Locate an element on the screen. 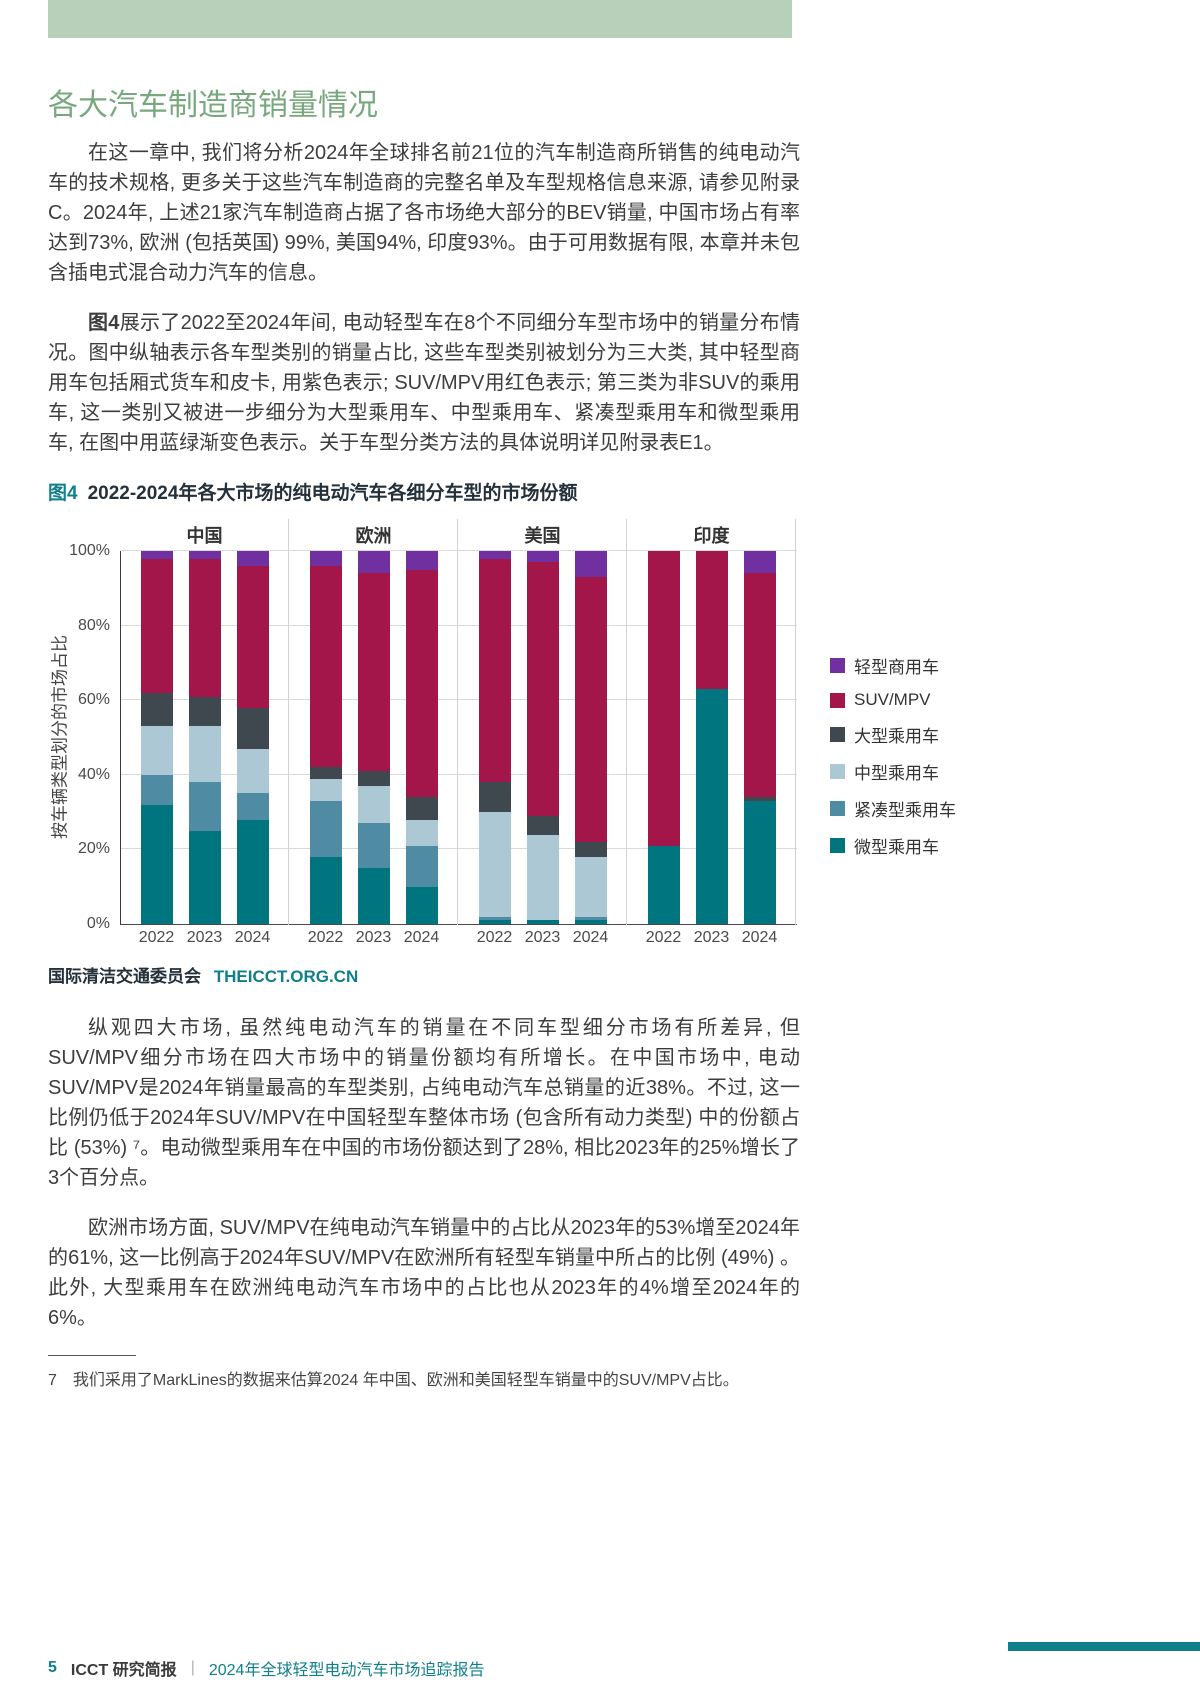  legend-label: 中型乘用车 is located at coordinates (896, 773).